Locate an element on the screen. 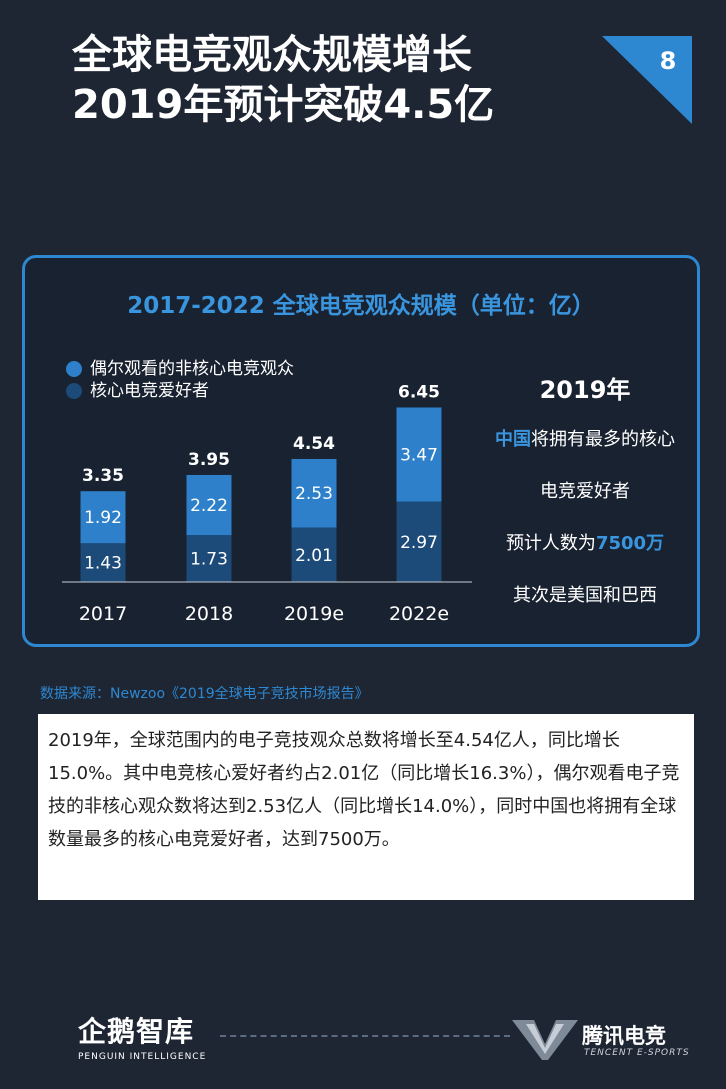 This screenshot has height=1089, width=726. footer-left-sub: PENGUIN INTELLIGENCE is located at coordinates (142, 1057).